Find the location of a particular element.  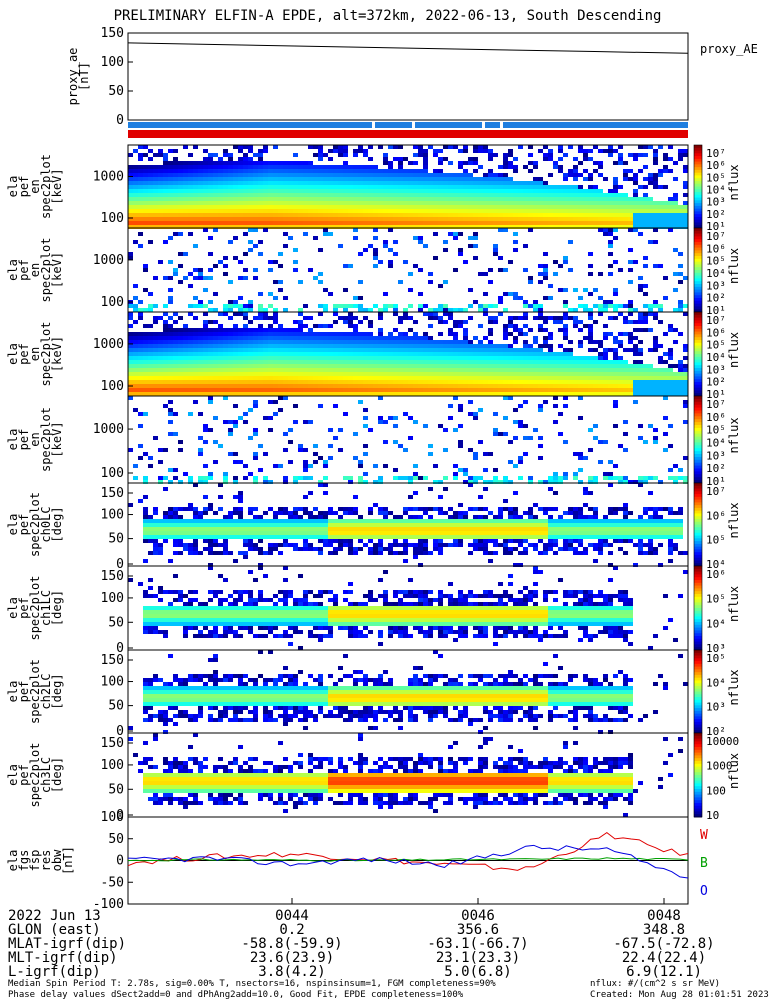

ae-frame is located at coordinates (408, 76).